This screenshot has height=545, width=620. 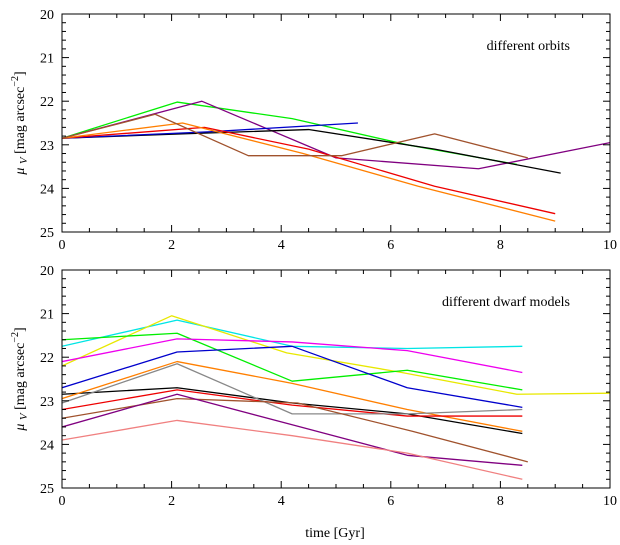 What do you see at coordinates (528, 46) in the screenshot?
I see `panel-annotation: different orbits` at bounding box center [528, 46].